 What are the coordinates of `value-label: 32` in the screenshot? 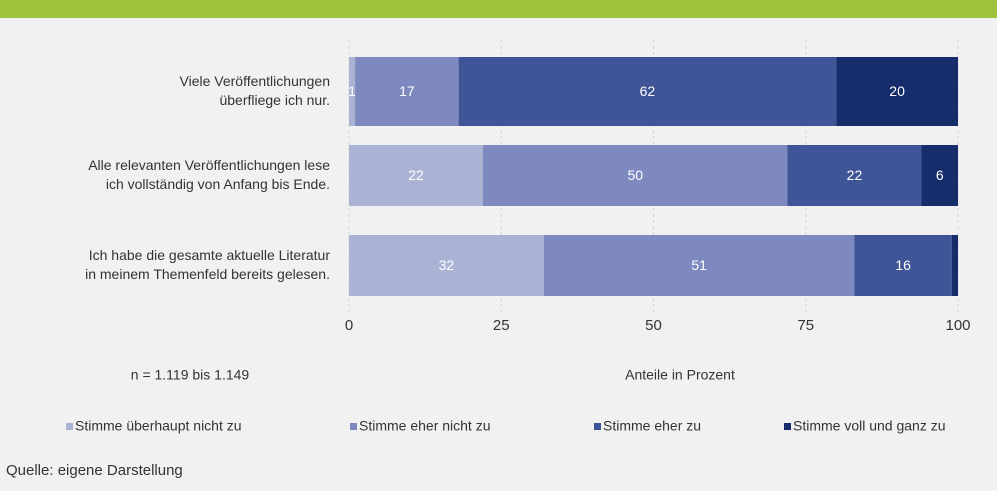 It's located at (447, 265).